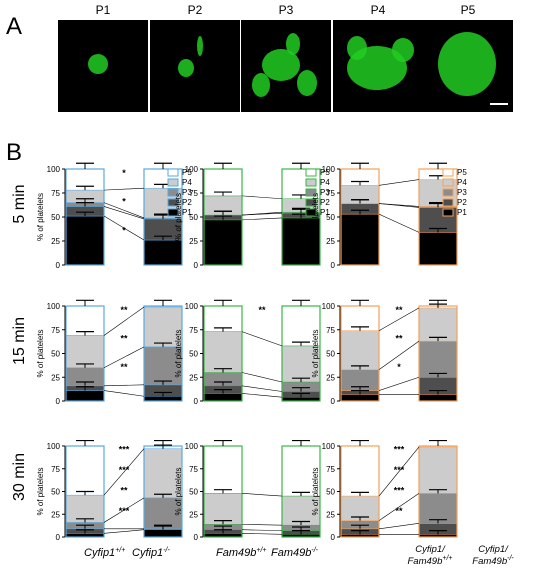  I want to click on x-label-fam49b-wt: Fam49b+/+, so click(241, 553).